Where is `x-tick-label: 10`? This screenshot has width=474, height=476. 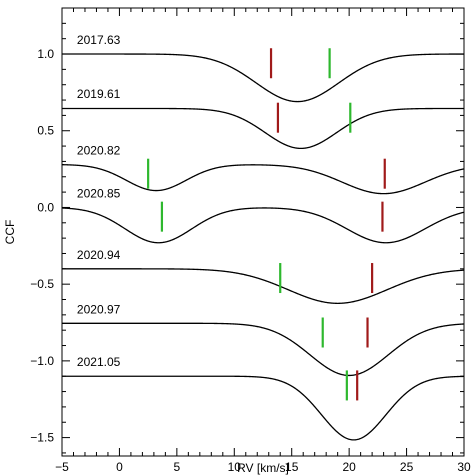 x-tick-label: 10 is located at coordinates (235, 467).